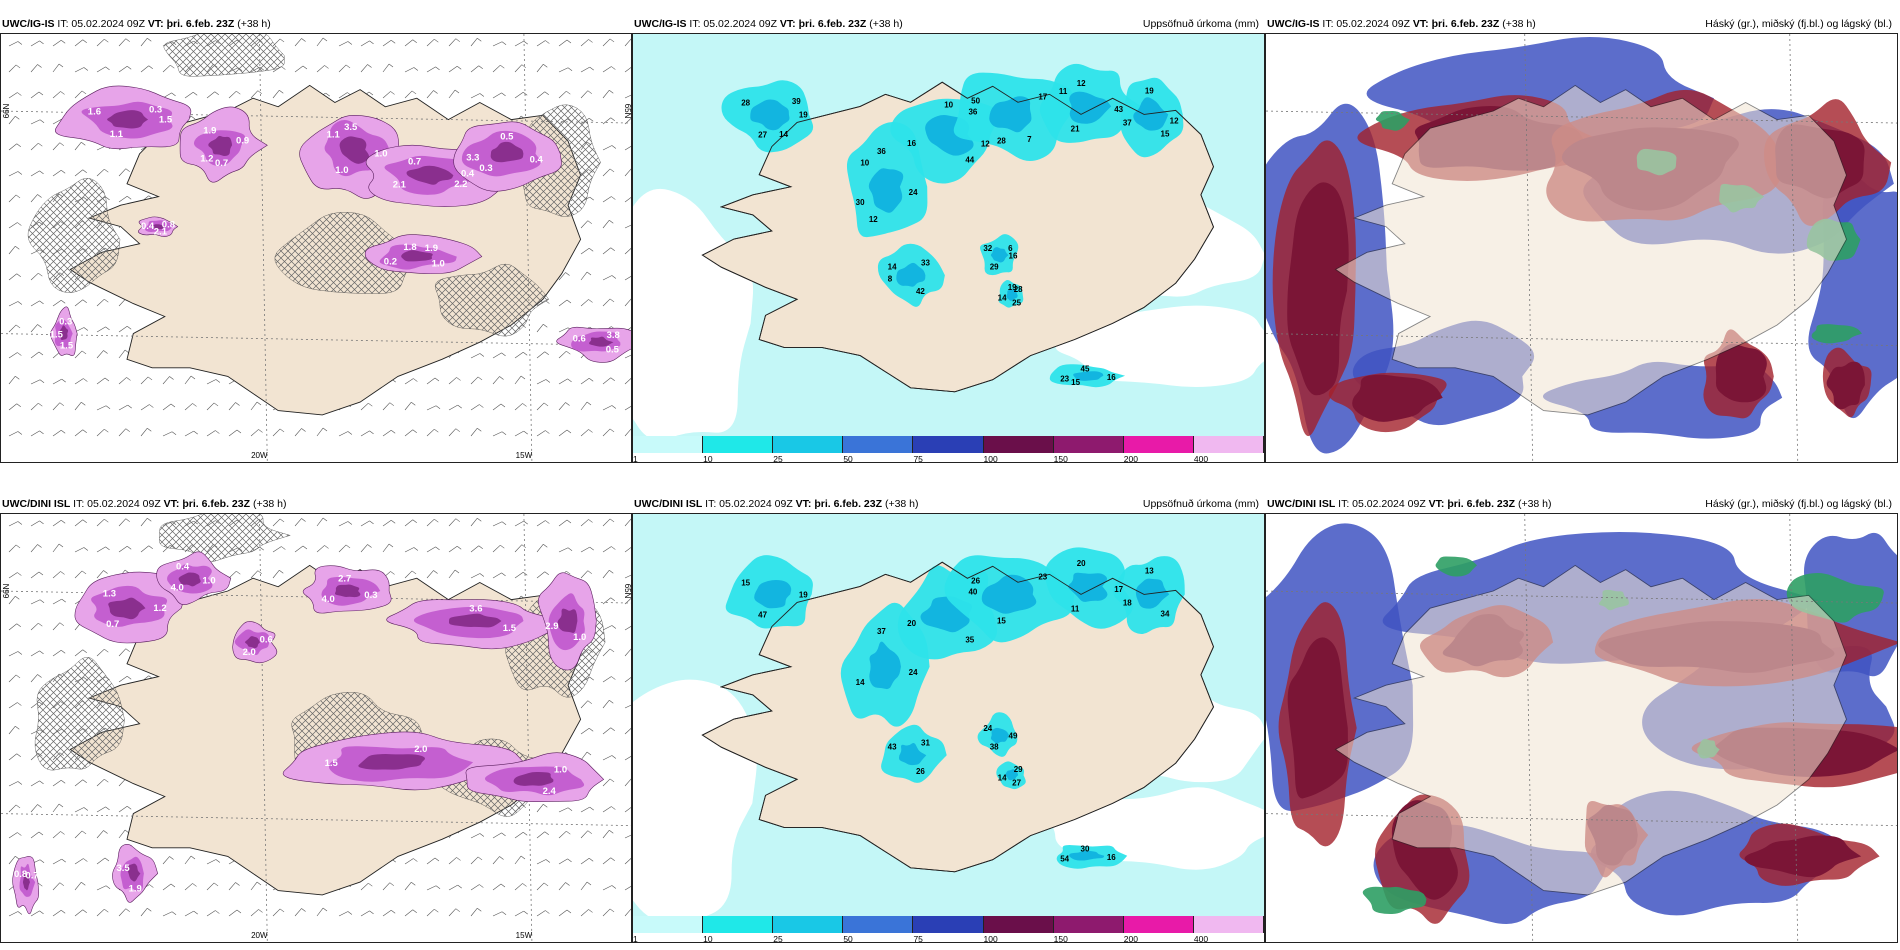 Image resolution: width=1900 pixels, height=950 pixels. What do you see at coordinates (1118, 589) in the screenshot?
I see `value-label: 17` at bounding box center [1118, 589].